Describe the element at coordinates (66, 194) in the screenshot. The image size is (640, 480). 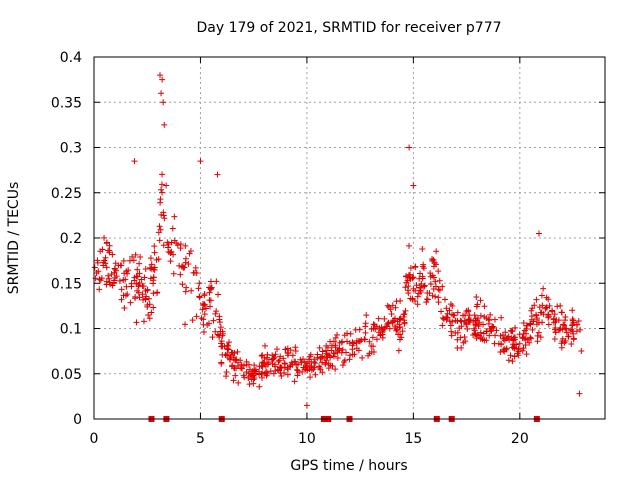
I see `y-tick-label: 0.25` at that location.